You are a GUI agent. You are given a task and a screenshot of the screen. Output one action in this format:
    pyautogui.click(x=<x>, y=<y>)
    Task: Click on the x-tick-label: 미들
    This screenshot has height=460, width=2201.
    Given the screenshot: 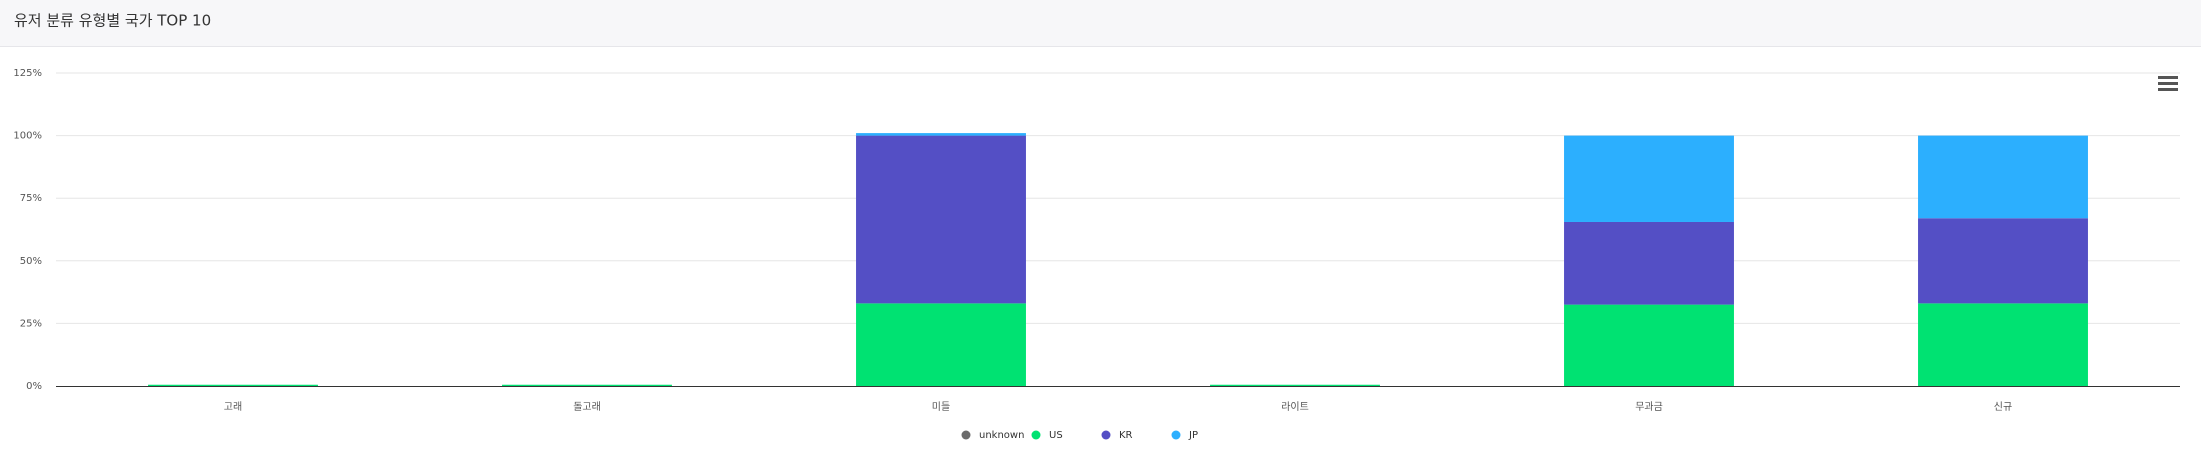 What is the action you would take?
    pyautogui.click(x=941, y=407)
    